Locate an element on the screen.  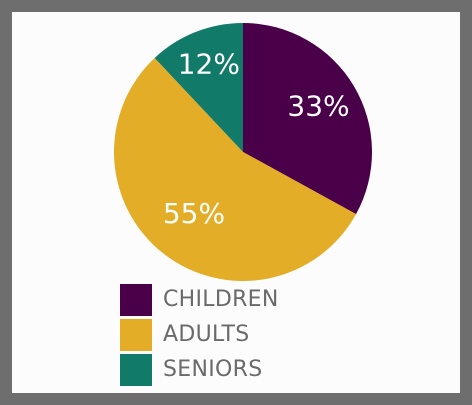
legend-swatch-children is located at coordinates (136, 299).